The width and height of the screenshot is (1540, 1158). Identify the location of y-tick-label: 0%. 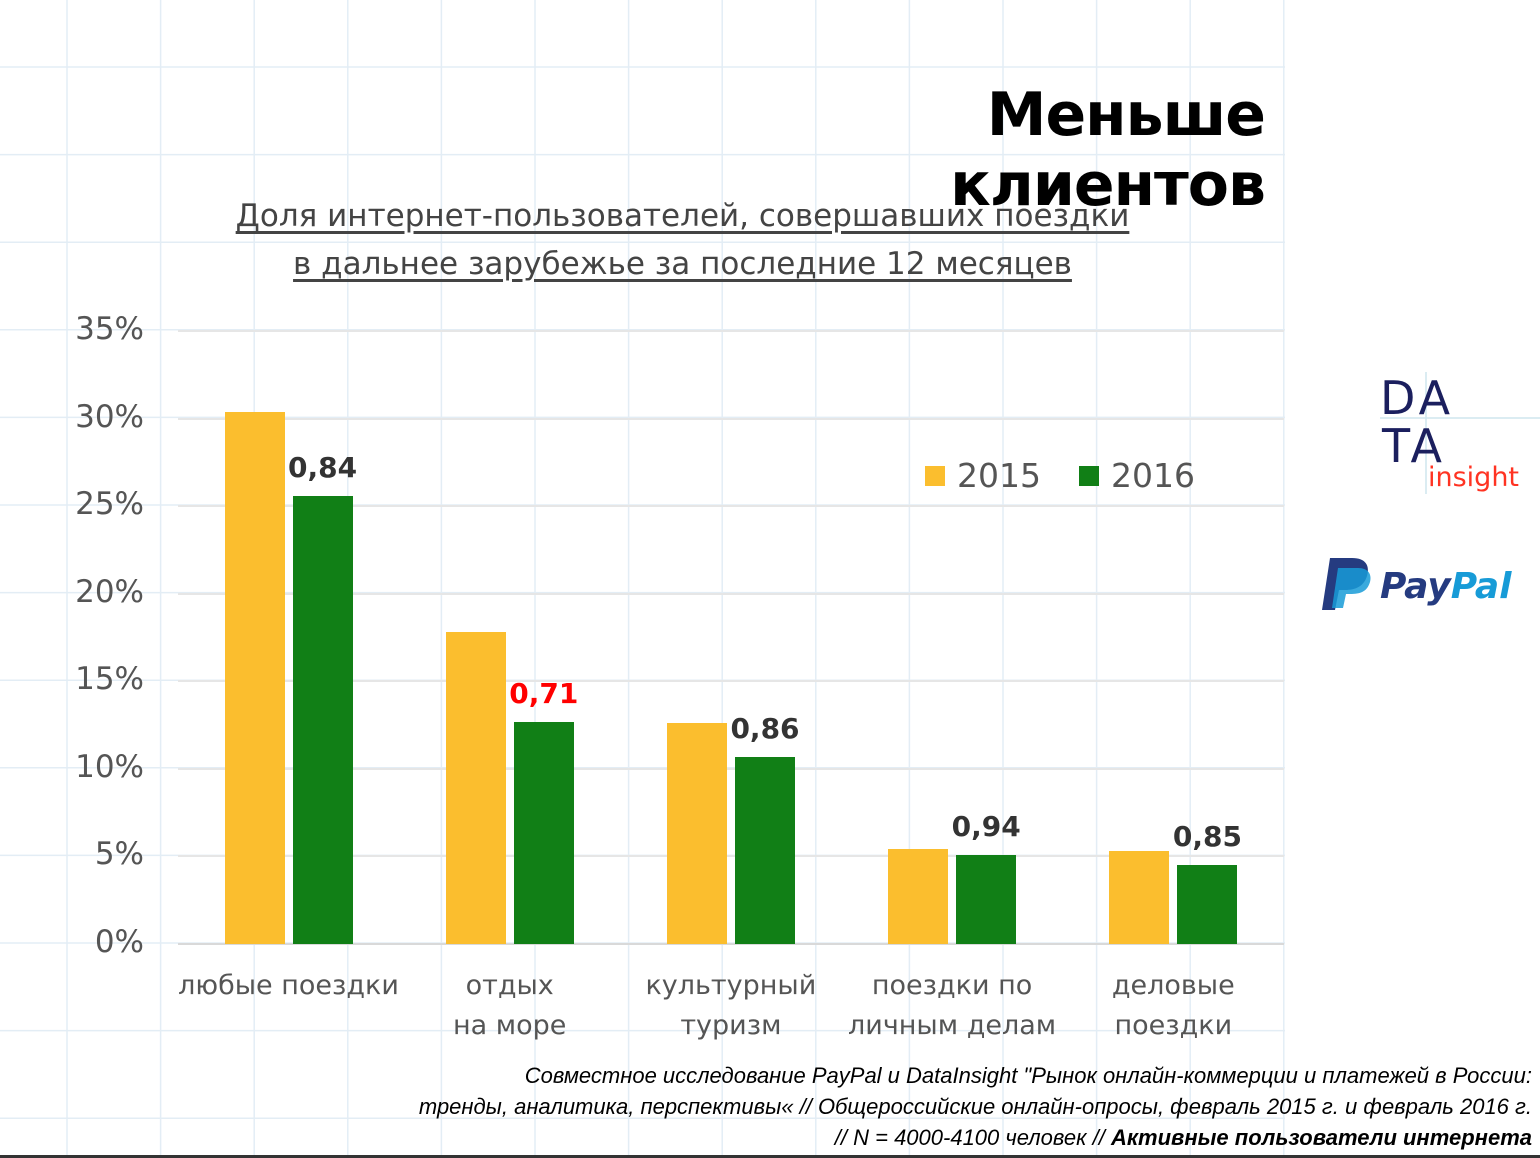
(119, 942).